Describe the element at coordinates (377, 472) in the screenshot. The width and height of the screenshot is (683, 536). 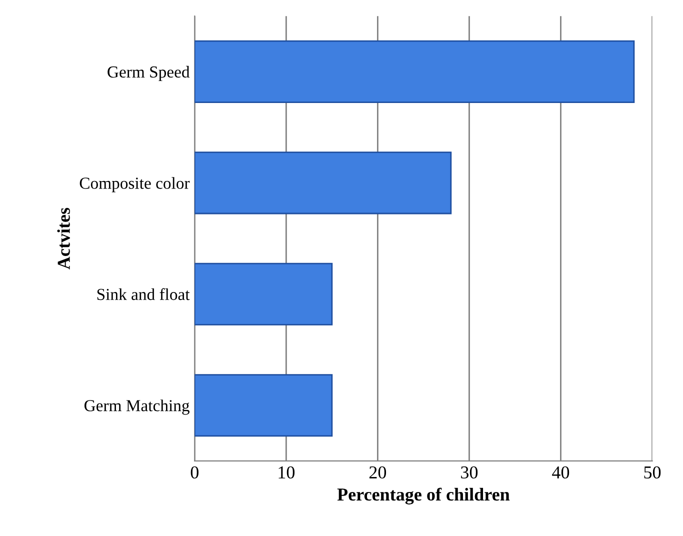
I see `x-tick-label: 20` at that location.